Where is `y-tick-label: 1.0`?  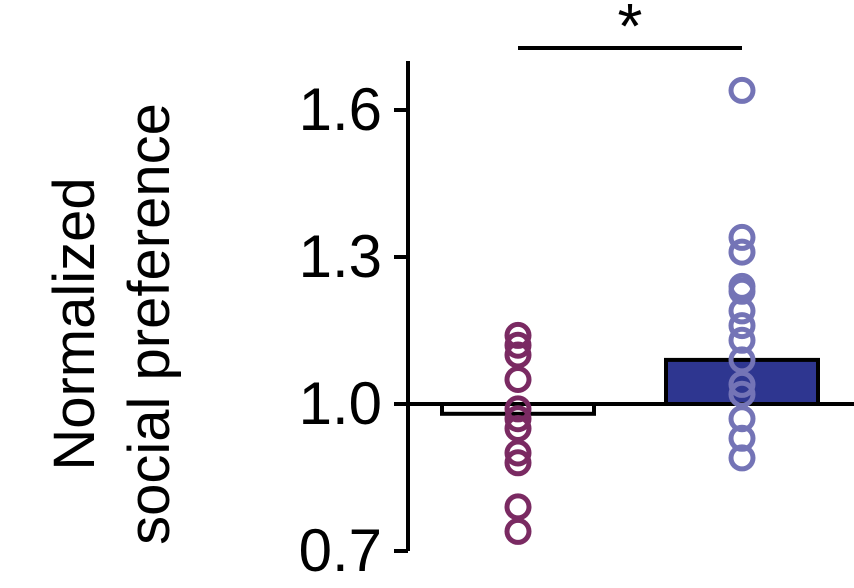
y-tick-label: 1.0 is located at coordinates (340, 403).